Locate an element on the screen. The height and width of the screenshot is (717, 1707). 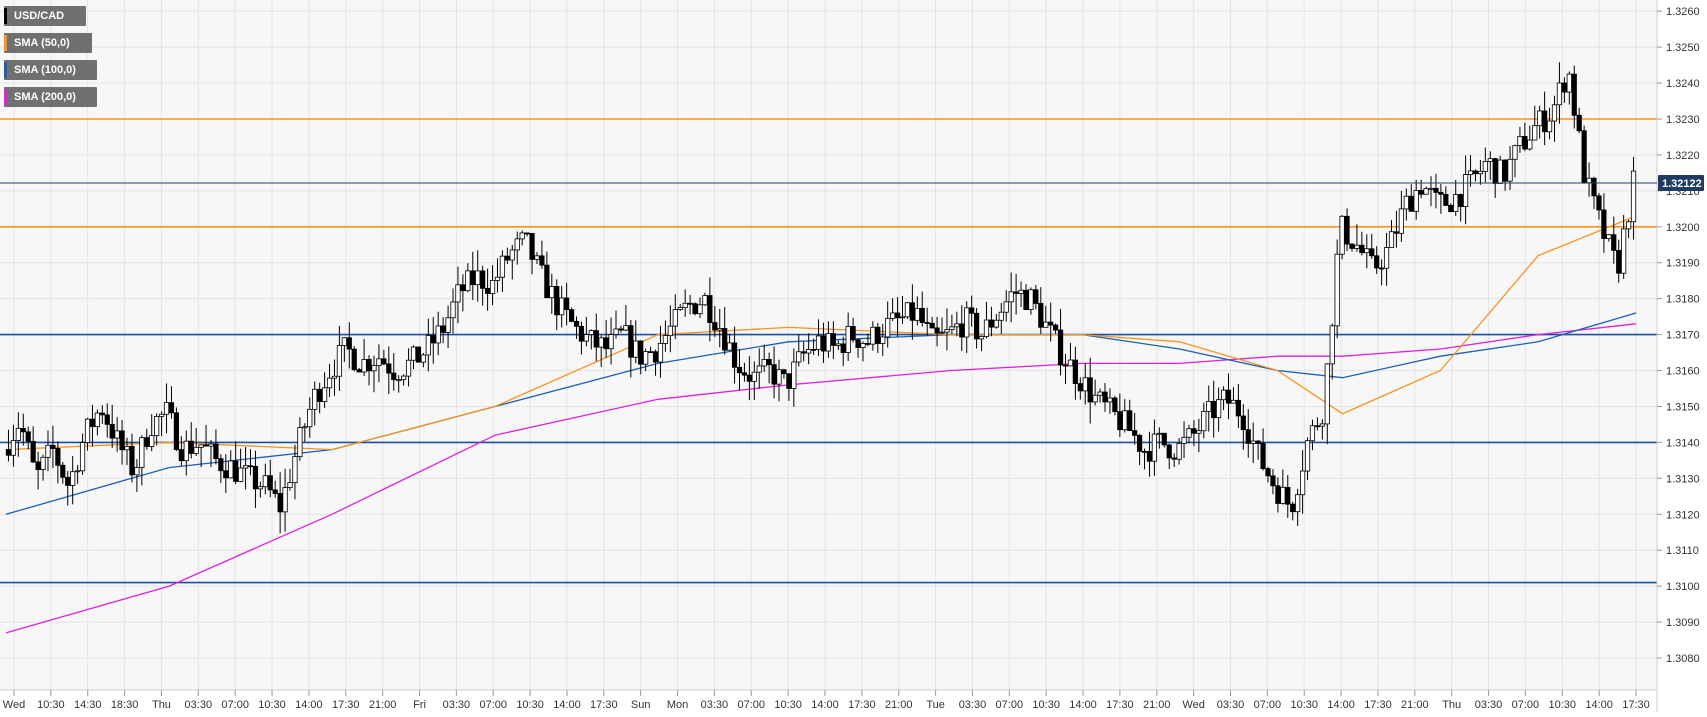
x-tick-label: 14:00 is located at coordinates (567, 705).